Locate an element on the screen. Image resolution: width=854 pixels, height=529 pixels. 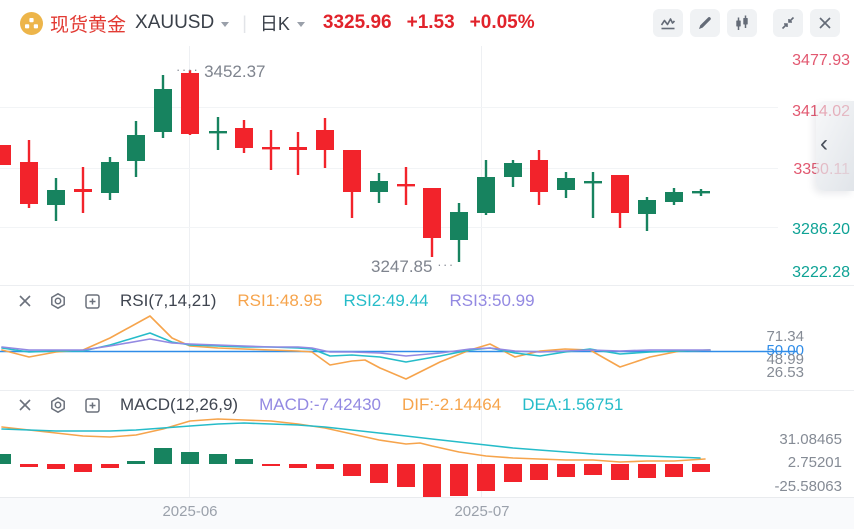
last-price: 3325.96 is located at coordinates (357, 22).